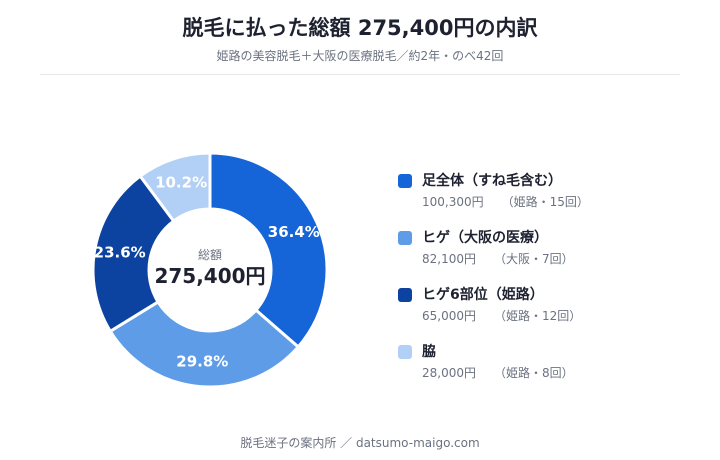 The height and width of the screenshot is (460, 720). I want to click on donut-percent-labels: 36.4% 29.8% 23.6% 10.2%, so click(207, 272).